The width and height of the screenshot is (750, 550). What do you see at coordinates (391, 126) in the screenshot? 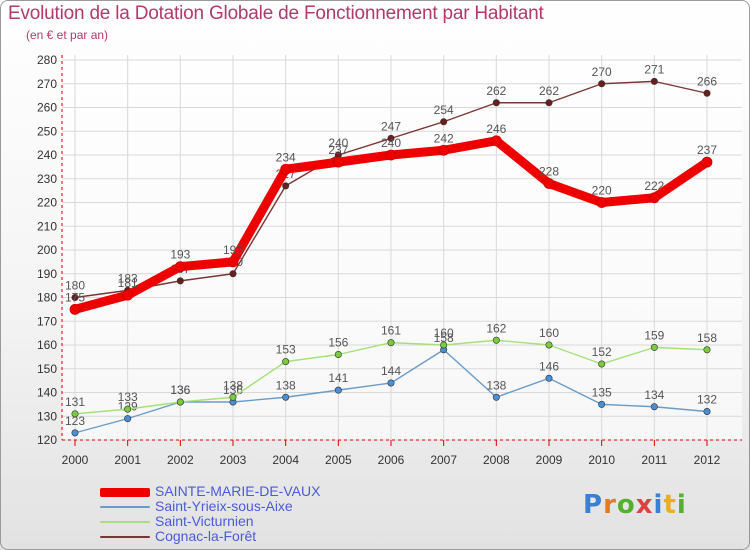
I see `data-label: 247` at bounding box center [391, 126].